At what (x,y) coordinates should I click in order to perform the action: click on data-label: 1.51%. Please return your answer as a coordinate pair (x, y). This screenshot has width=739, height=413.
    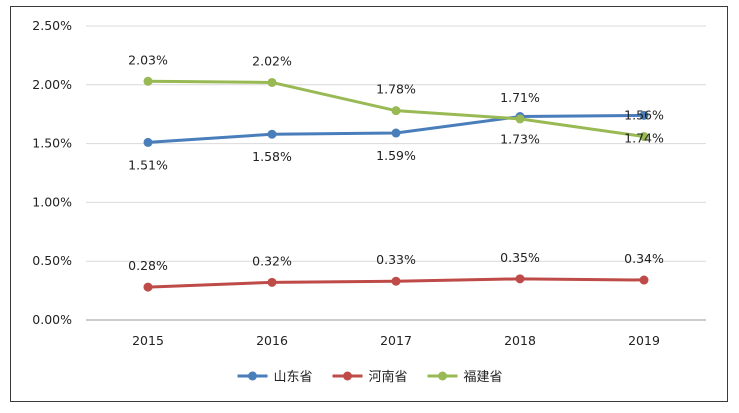
    Looking at the image, I should click on (148, 164).